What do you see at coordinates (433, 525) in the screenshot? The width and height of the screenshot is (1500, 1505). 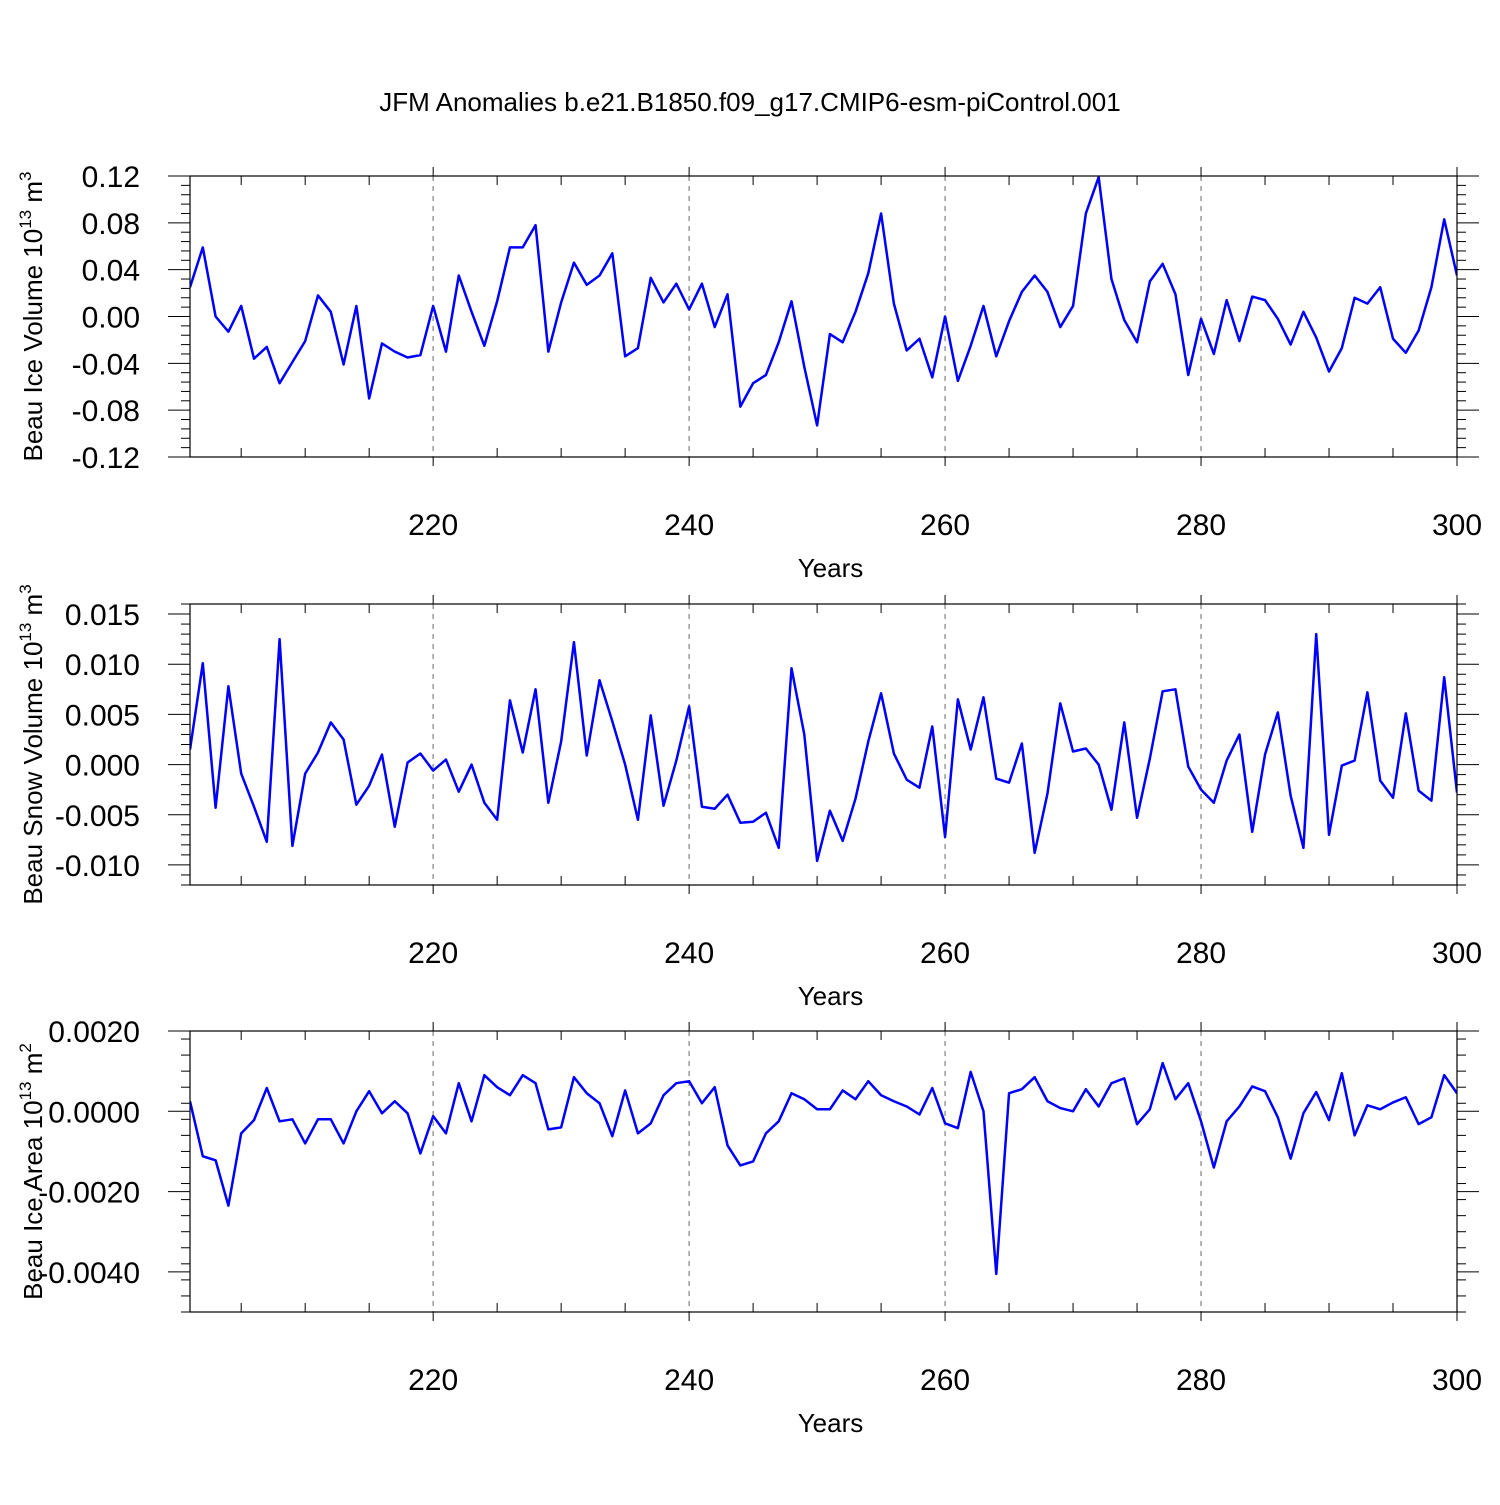 I see `panel1-xtick-label-220: 220` at bounding box center [433, 525].